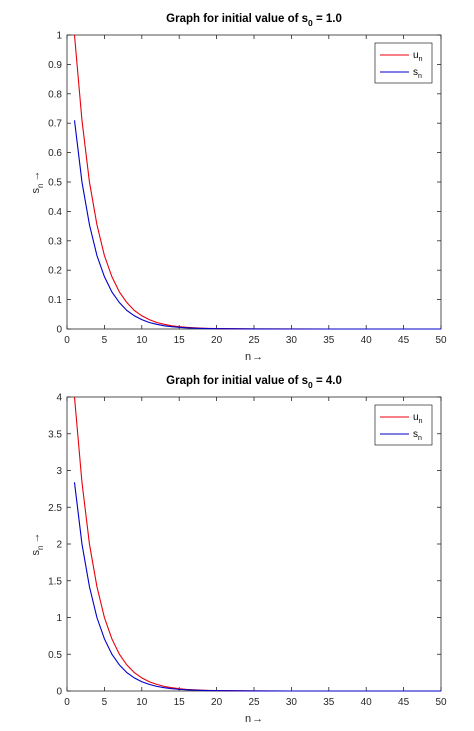 Image resolution: width=474 pixels, height=731 pixels. What do you see at coordinates (55, 434) in the screenshot?
I see `y-tick-label: 3.5` at bounding box center [55, 434].